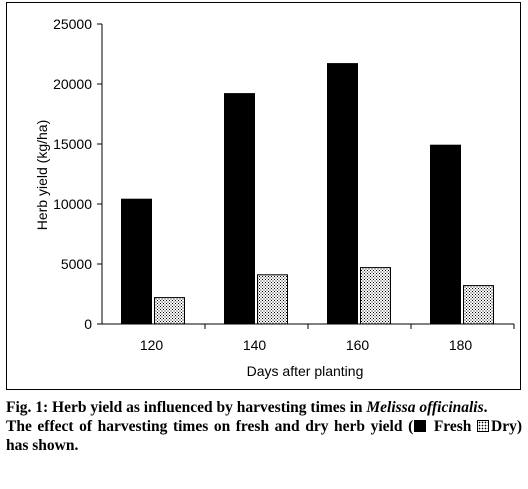 The image size is (528, 489). What do you see at coordinates (483, 426) in the screenshot?
I see `dry-legend-swatch` at bounding box center [483, 426].